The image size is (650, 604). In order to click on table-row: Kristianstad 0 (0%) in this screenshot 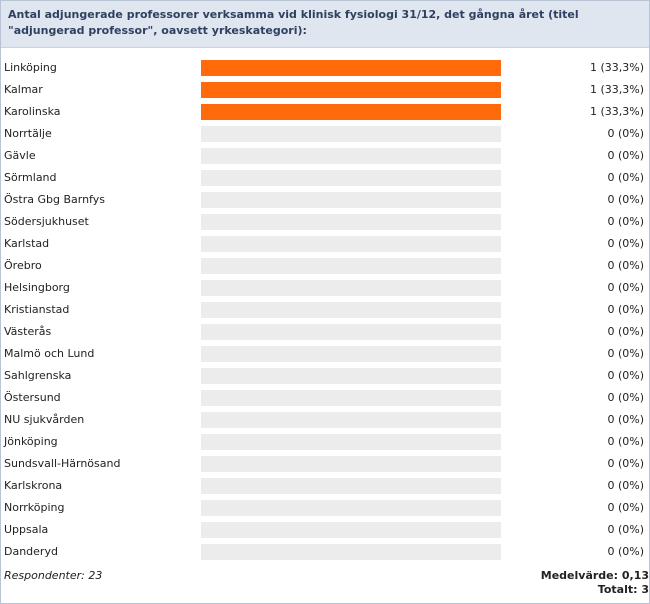, I will do `click(325, 311)`.